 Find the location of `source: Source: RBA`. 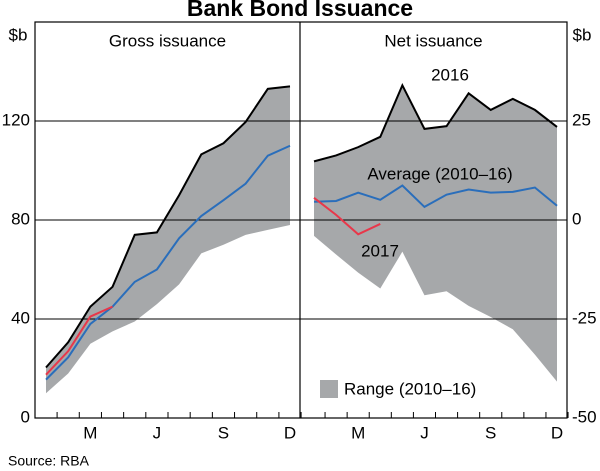

source: Source: RBA is located at coordinates (49, 461).